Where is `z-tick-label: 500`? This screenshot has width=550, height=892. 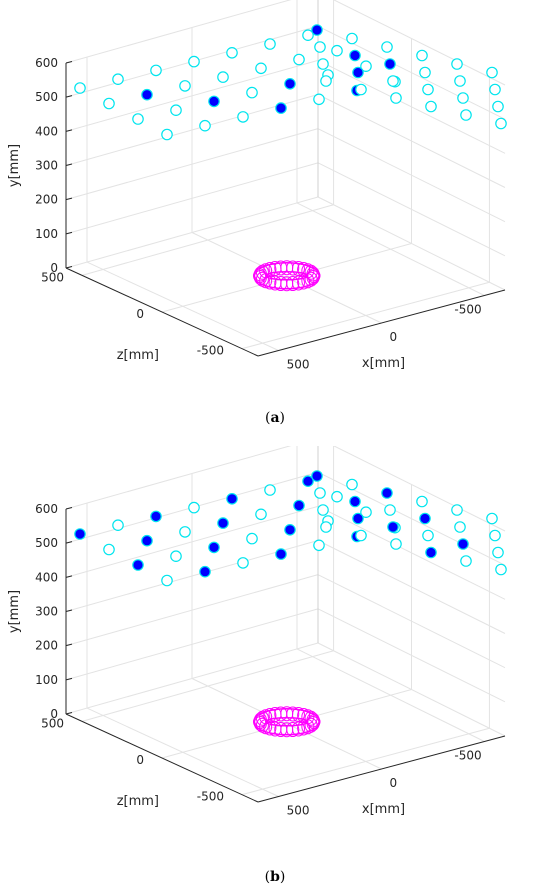
z-tick-label: 500 is located at coordinates (52, 277).